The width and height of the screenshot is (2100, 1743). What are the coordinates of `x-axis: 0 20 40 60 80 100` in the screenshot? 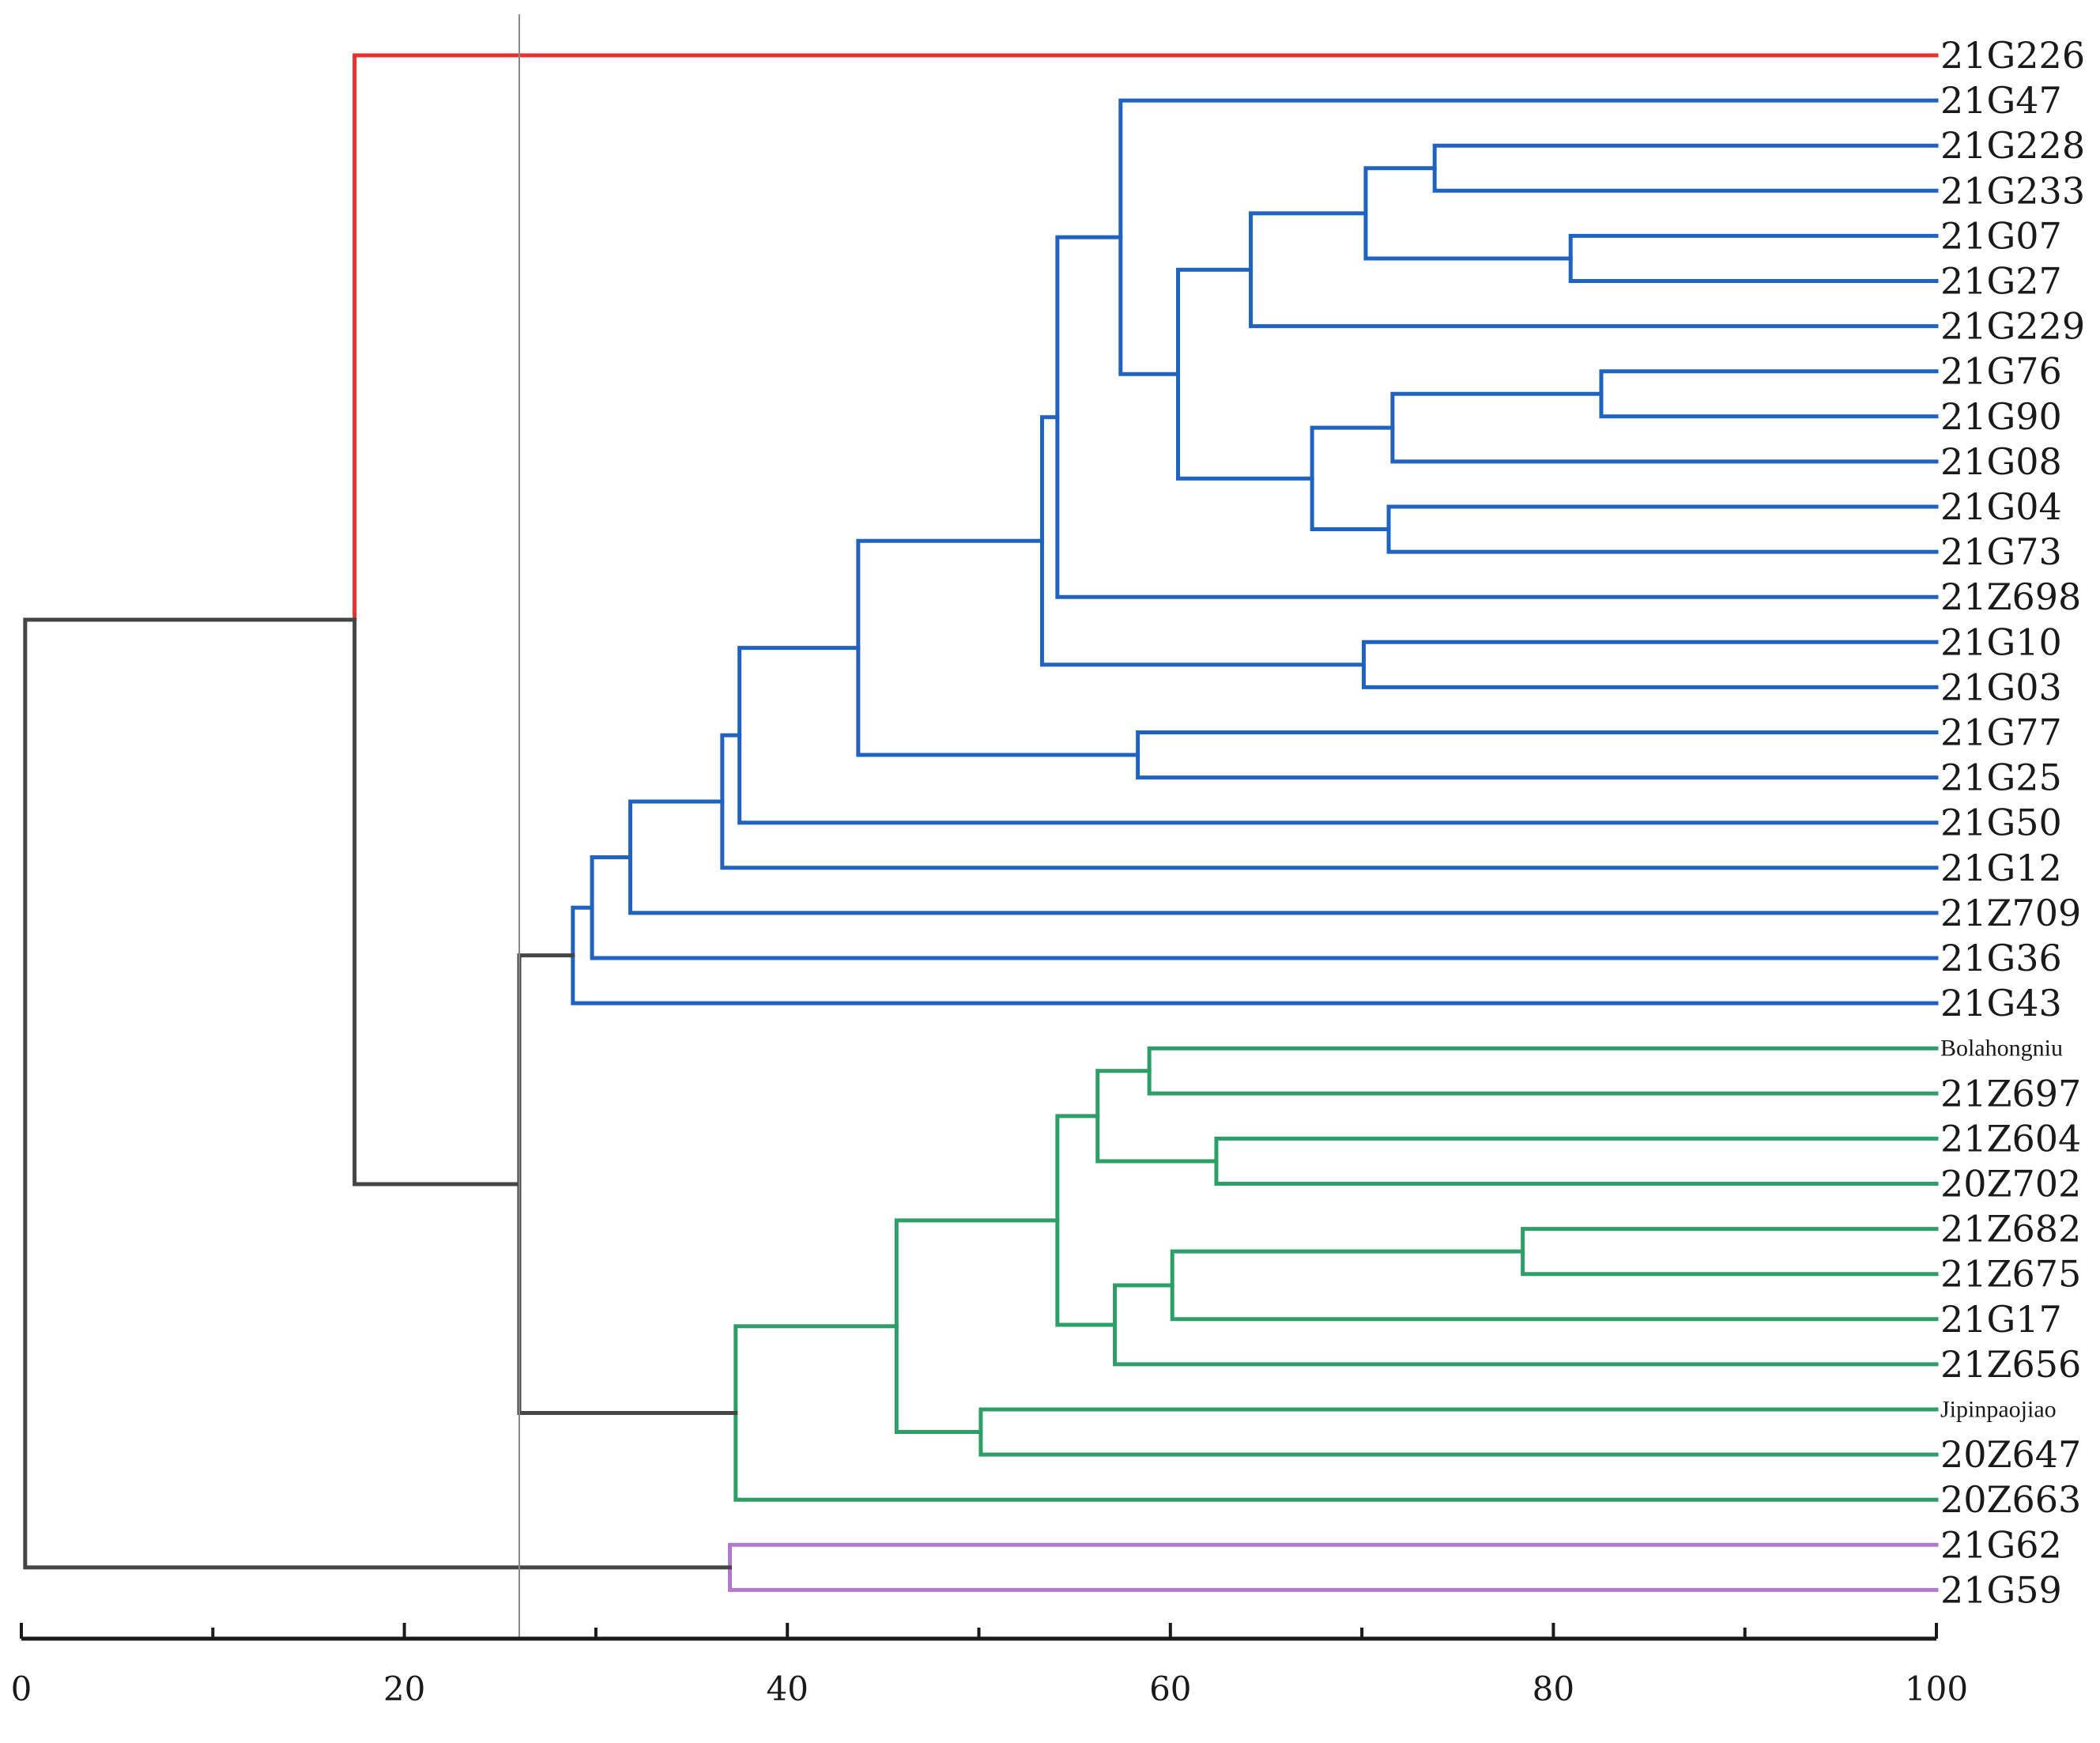 It's located at (990, 1665).